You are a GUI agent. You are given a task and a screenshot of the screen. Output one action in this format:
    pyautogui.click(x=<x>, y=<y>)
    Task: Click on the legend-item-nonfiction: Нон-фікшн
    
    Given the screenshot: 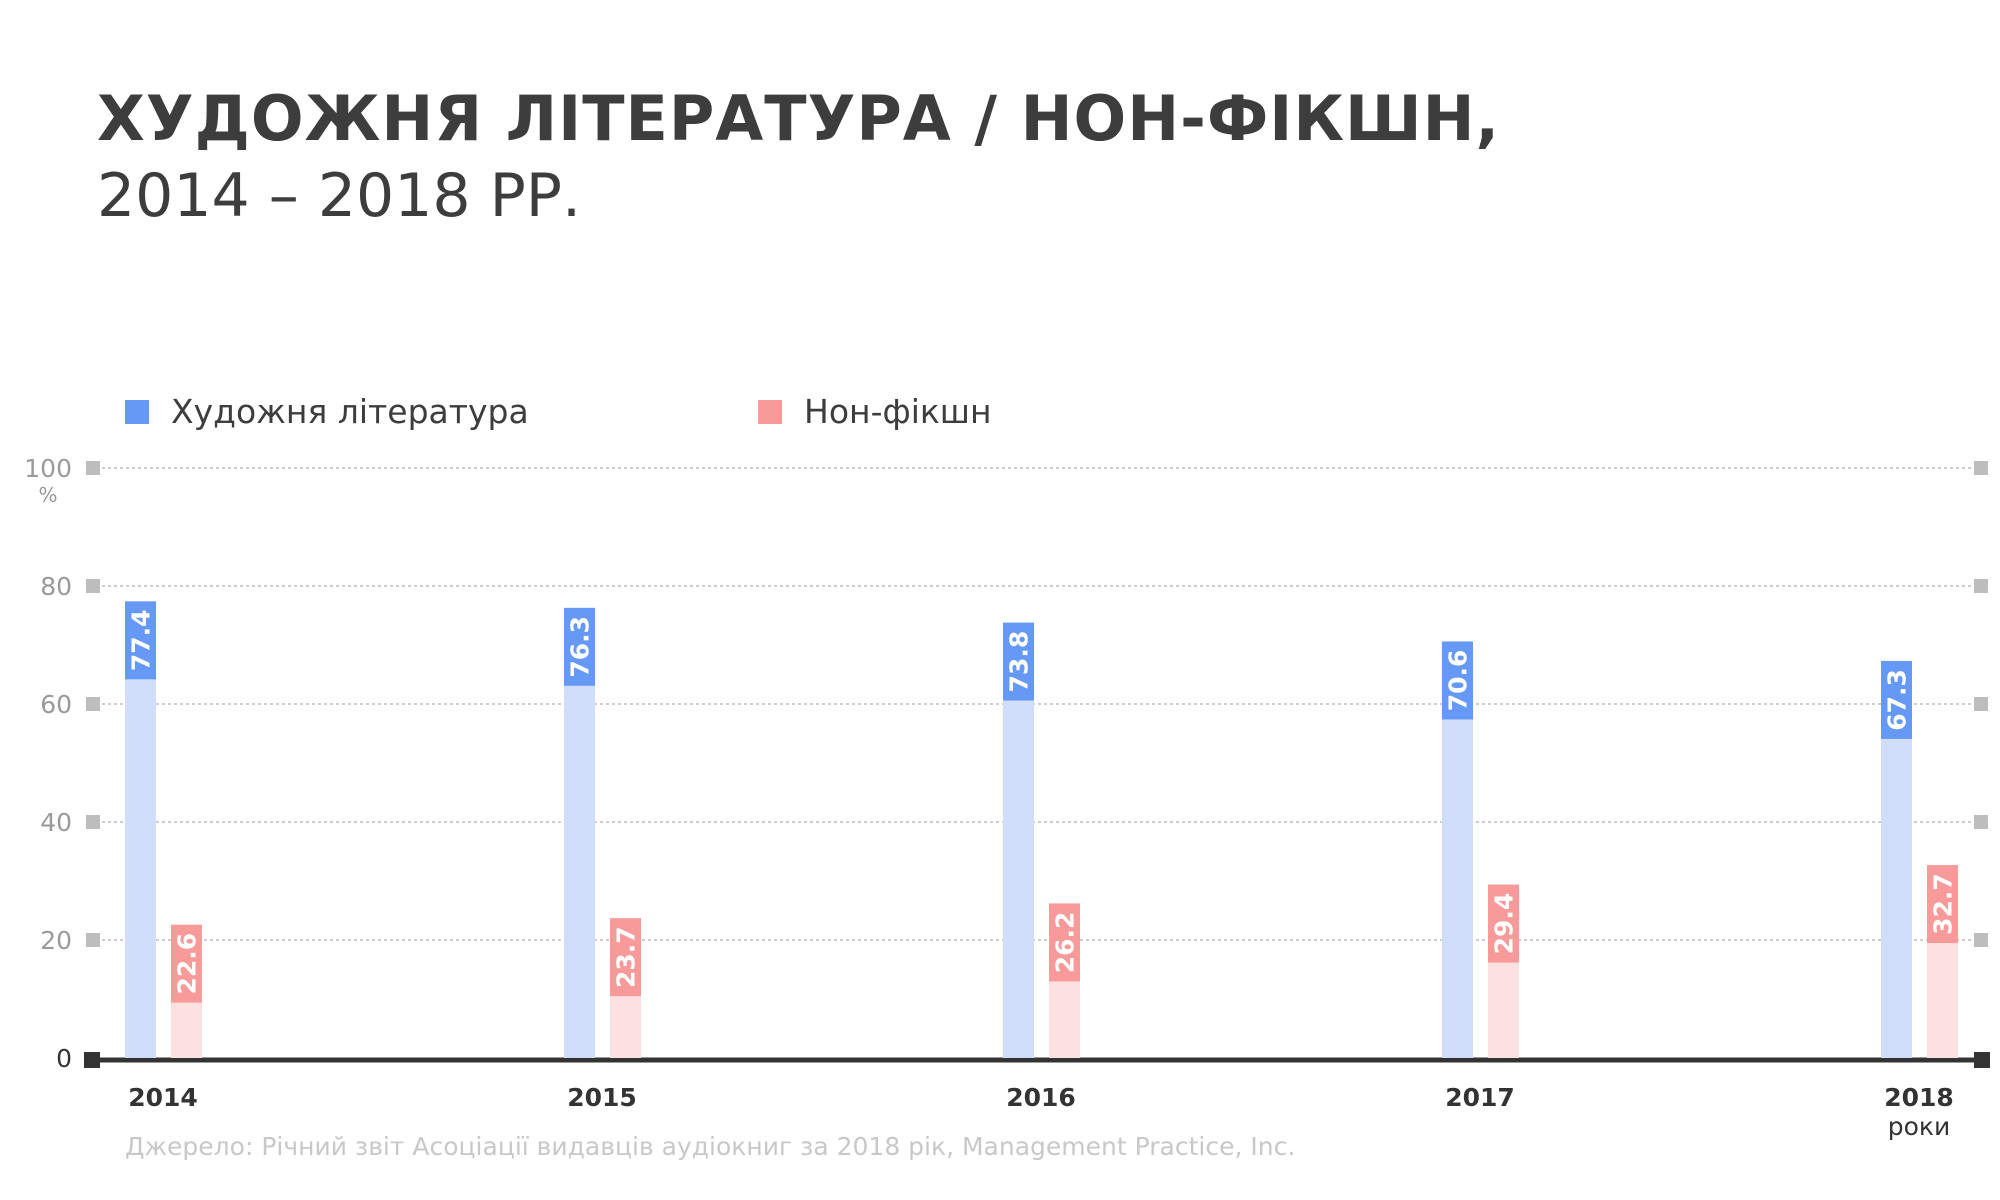 What is the action you would take?
    pyautogui.click(x=875, y=411)
    